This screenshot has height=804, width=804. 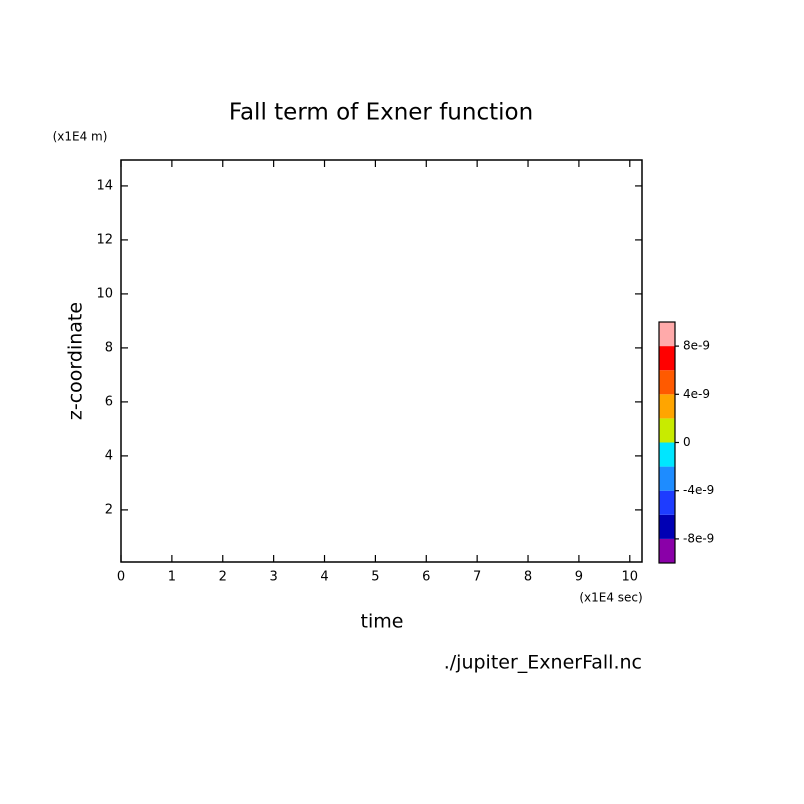 What do you see at coordinates (696, 346) in the screenshot?
I see `colorbar-tick-label: 8e-9` at bounding box center [696, 346].